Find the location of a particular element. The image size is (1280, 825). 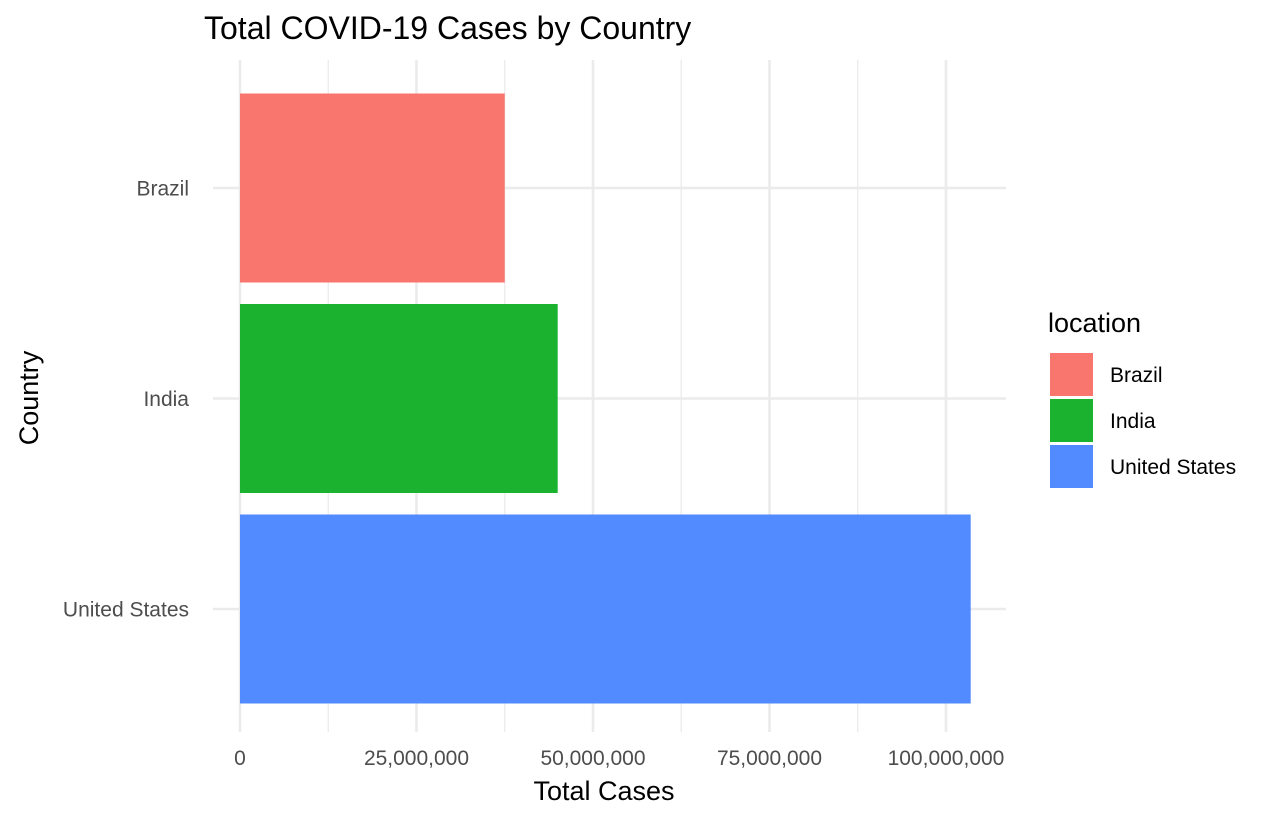

y-tick-label: India is located at coordinates (166, 399).